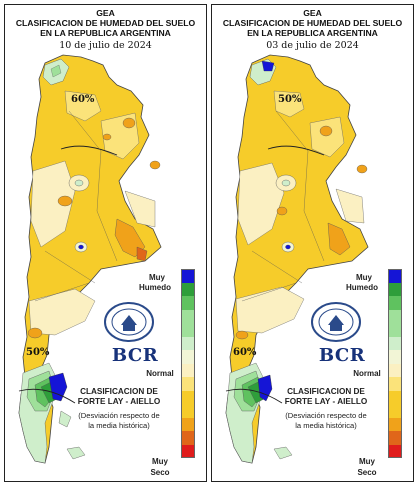 This screenshot has height=486, width=418. I want to click on map-date: 10 de julio de 2024, so click(105, 45).